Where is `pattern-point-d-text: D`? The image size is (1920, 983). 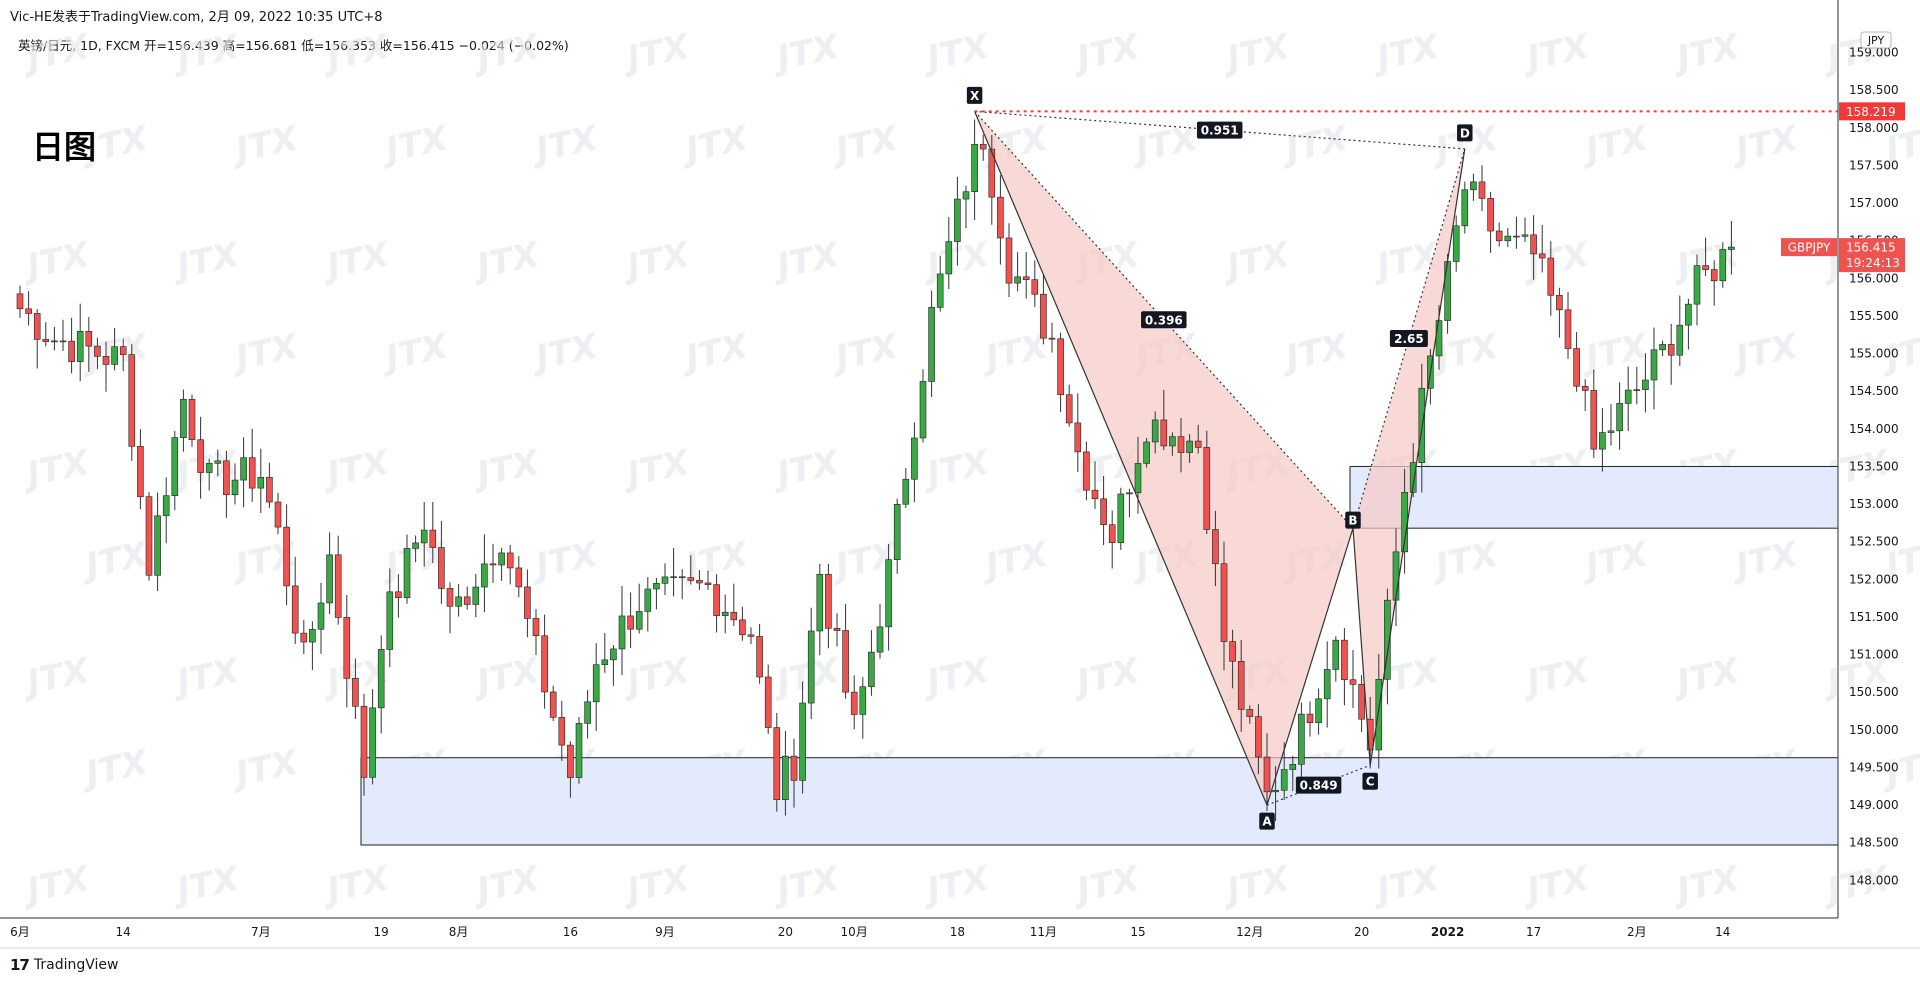
pattern-point-d-text: D is located at coordinates (1465, 133).